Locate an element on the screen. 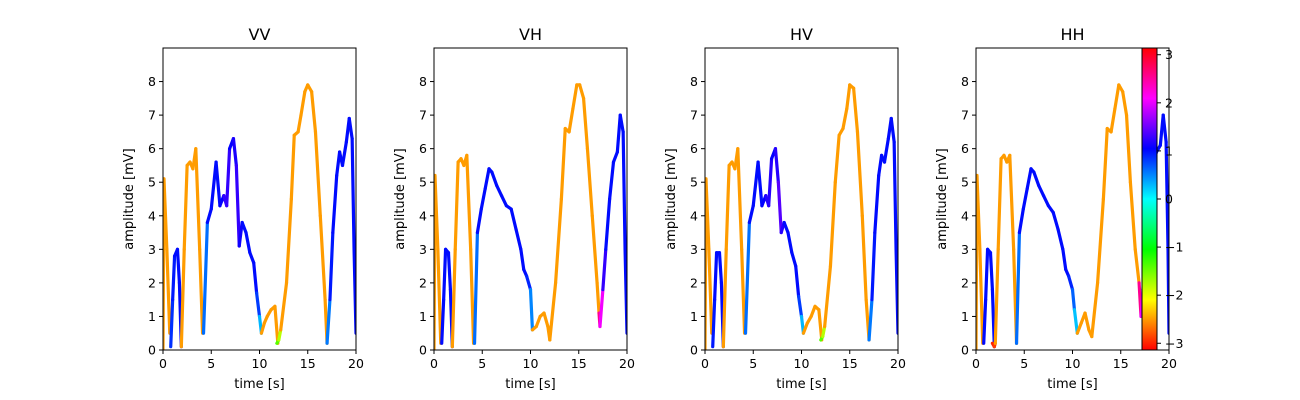  panel-title: VH is located at coordinates (530, 34).